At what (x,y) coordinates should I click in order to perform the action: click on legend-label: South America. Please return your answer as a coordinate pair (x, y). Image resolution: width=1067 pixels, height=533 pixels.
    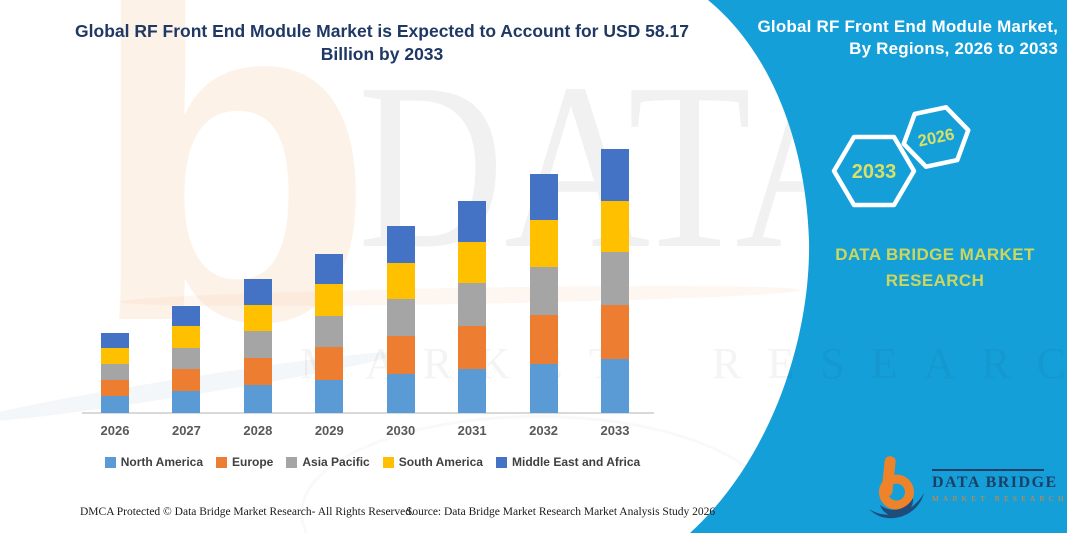
    Looking at the image, I should click on (440, 462).